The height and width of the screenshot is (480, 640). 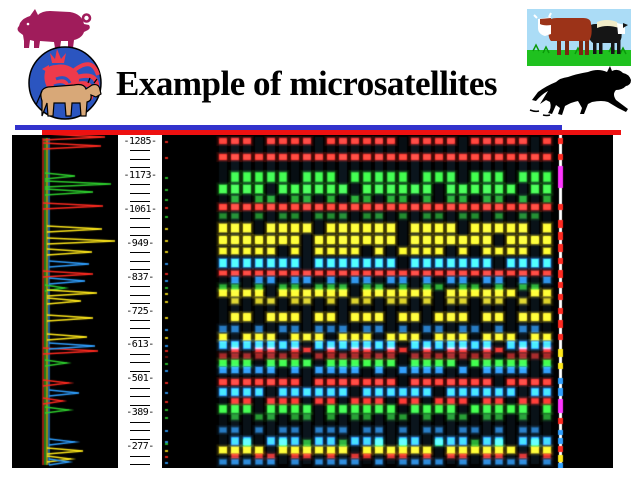 What do you see at coordinates (608, 37) in the screenshot?
I see `black-animal` at bounding box center [608, 37].